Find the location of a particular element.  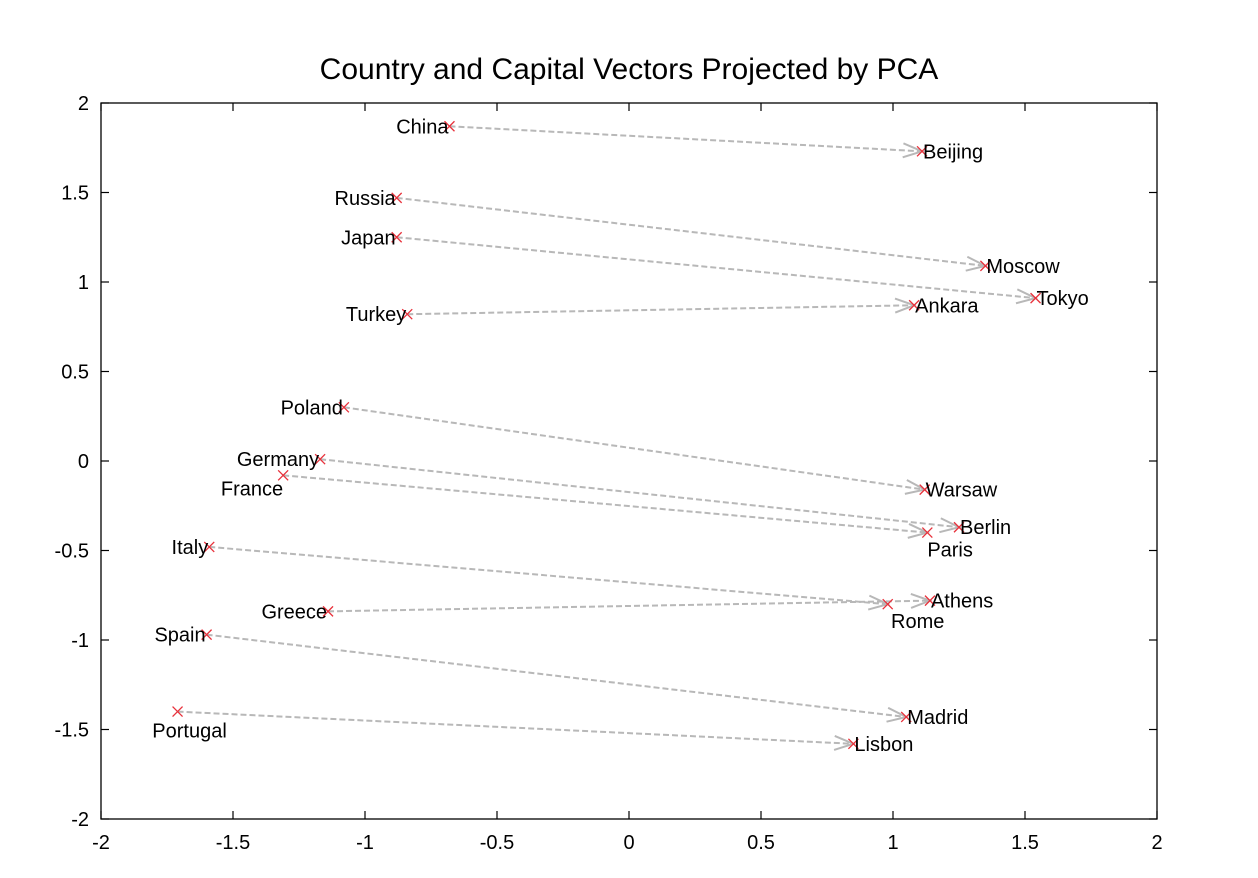

x-tick-label: 0.5 is located at coordinates (761, 843).